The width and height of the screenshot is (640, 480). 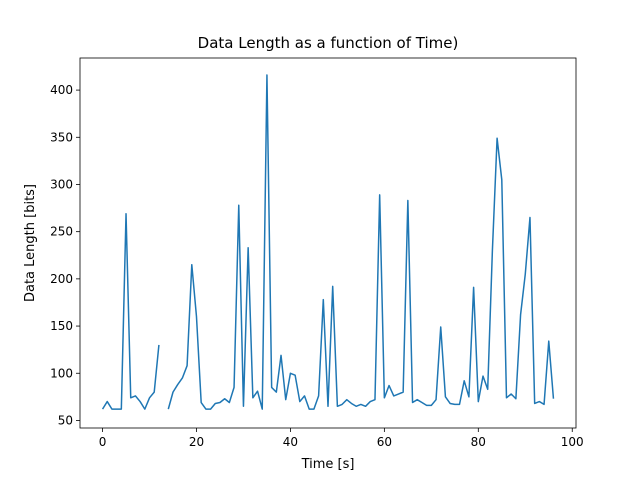 What do you see at coordinates (61, 326) in the screenshot?
I see `y-tick-label: 150` at bounding box center [61, 326].